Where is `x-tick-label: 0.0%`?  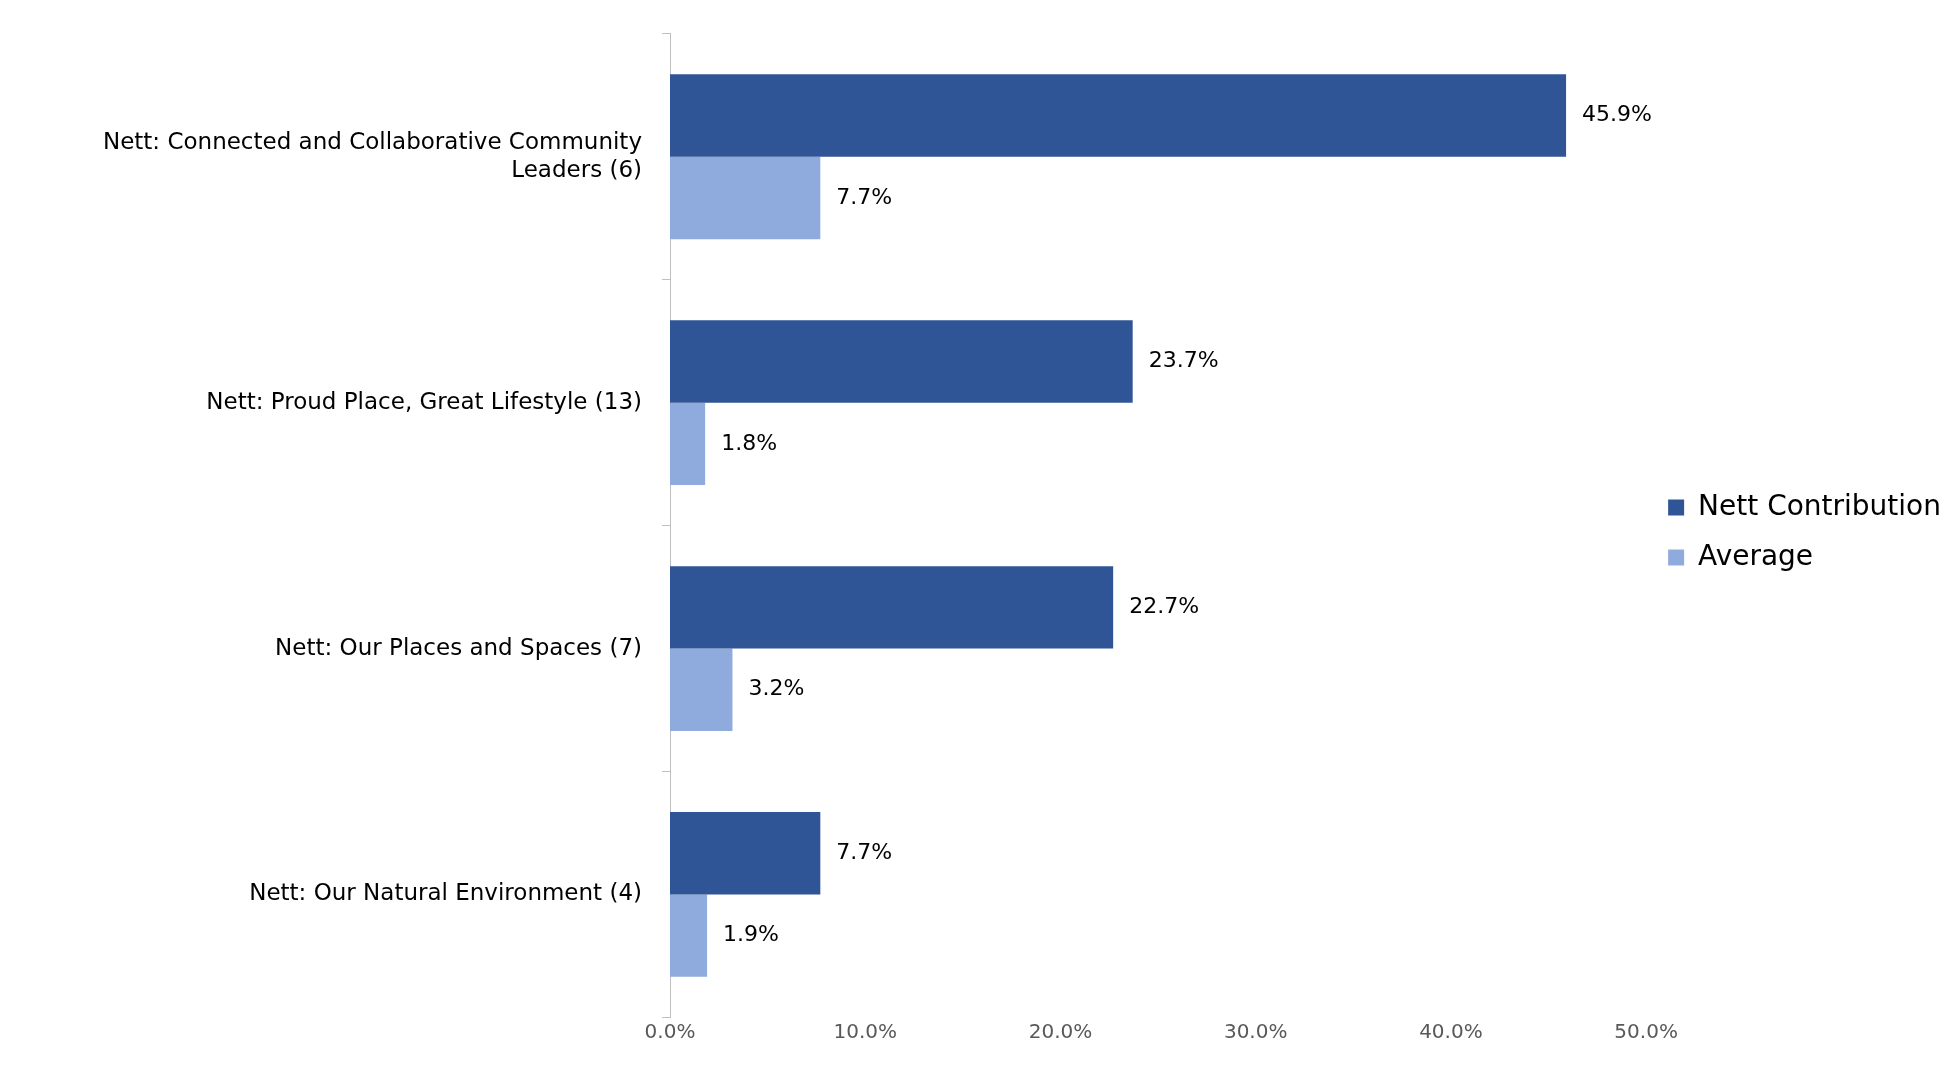
x-tick-label: 0.0% is located at coordinates (670, 1030).